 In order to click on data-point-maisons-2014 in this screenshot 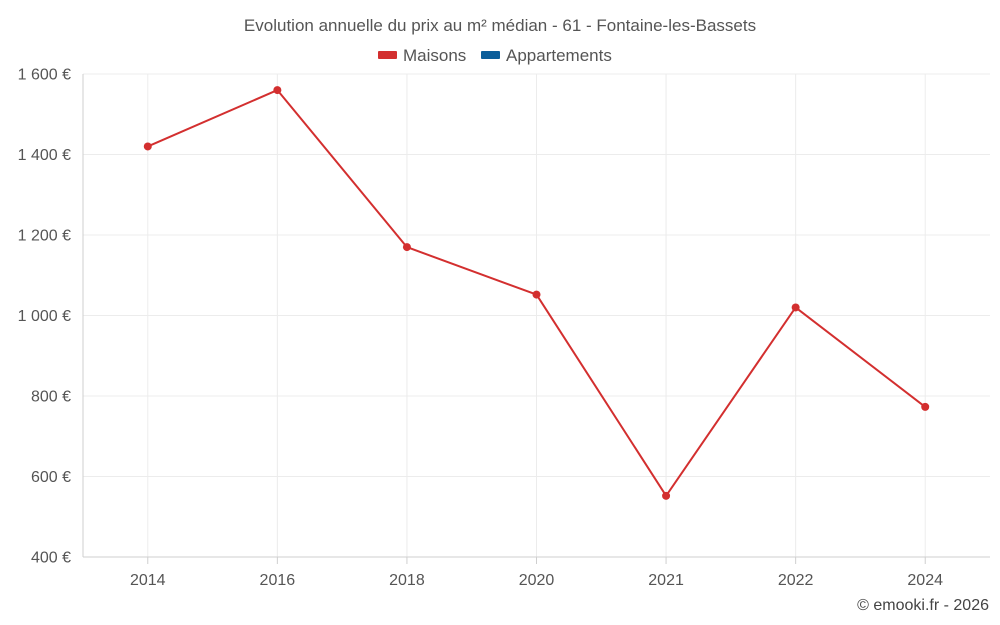, I will do `click(147, 146)`.